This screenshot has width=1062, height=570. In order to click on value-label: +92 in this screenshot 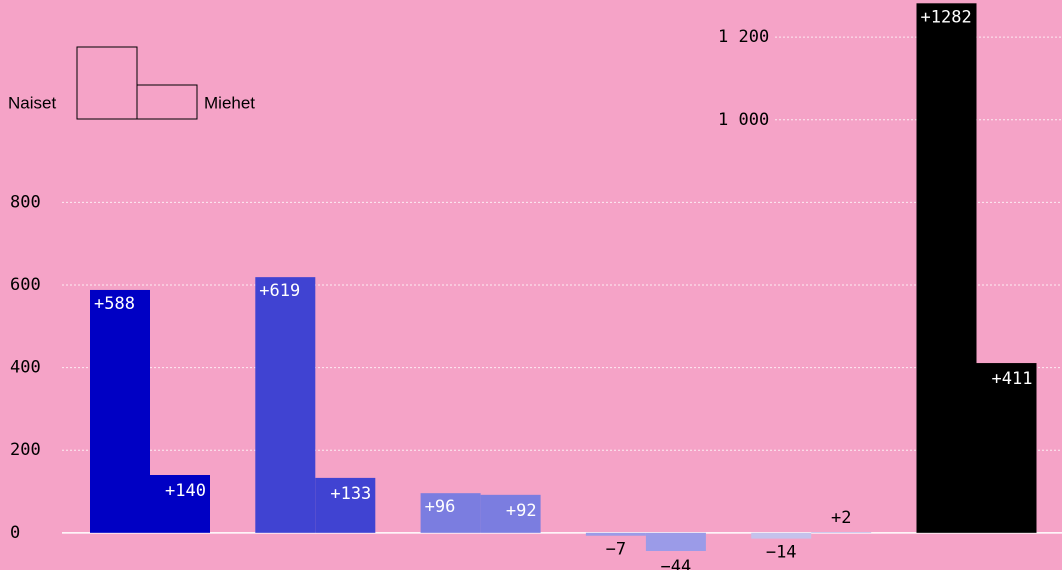, I will do `click(521, 511)`.